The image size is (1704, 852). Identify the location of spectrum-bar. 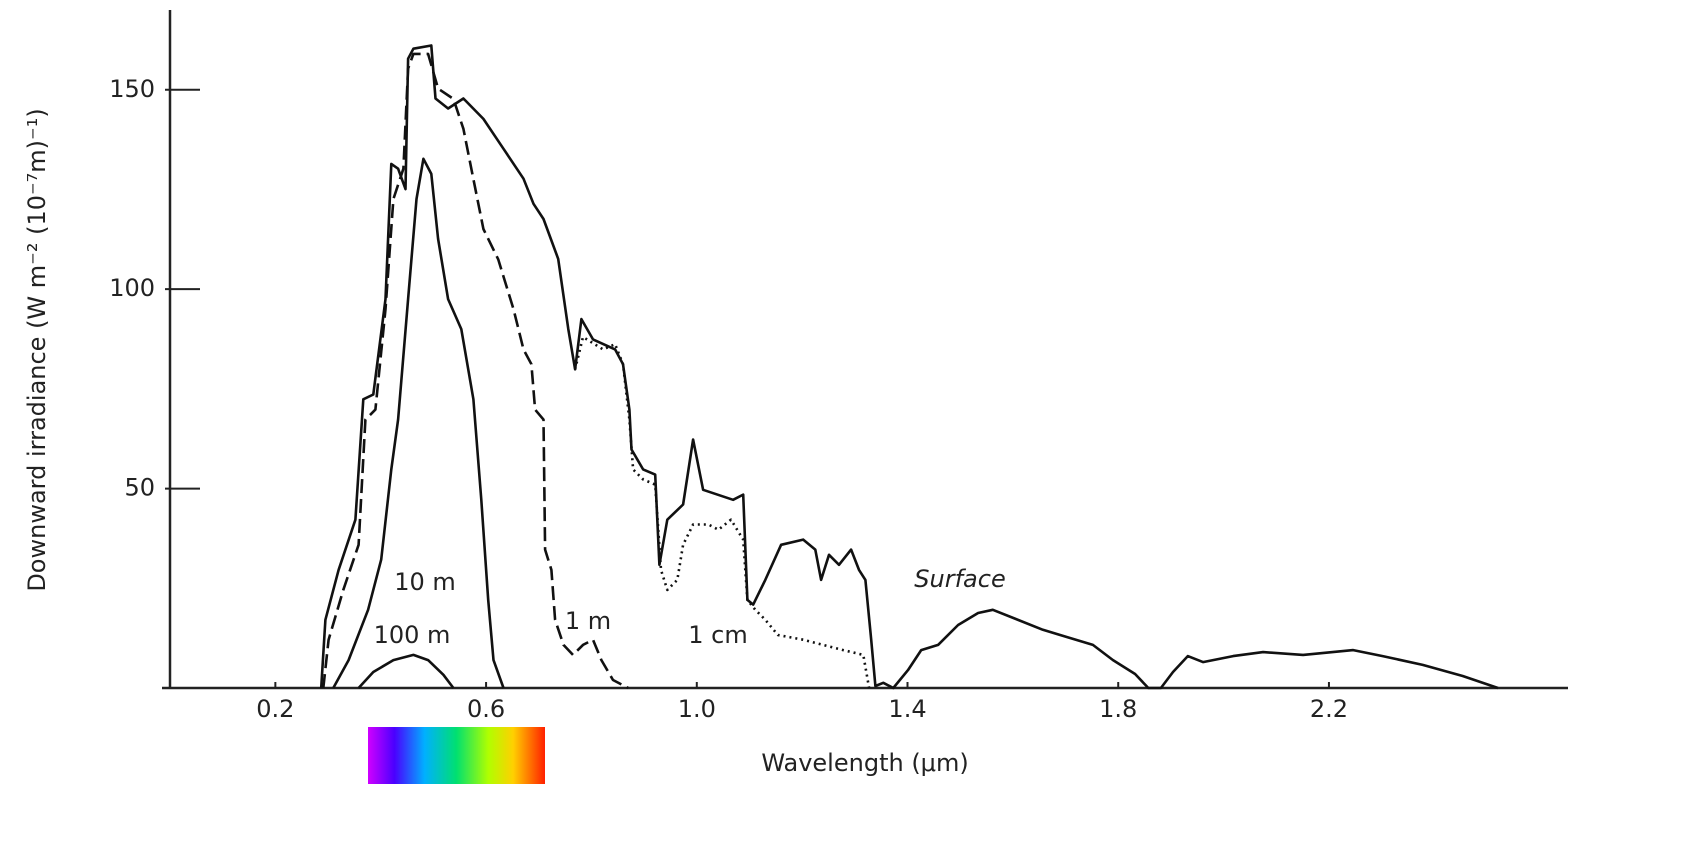
(456, 755).